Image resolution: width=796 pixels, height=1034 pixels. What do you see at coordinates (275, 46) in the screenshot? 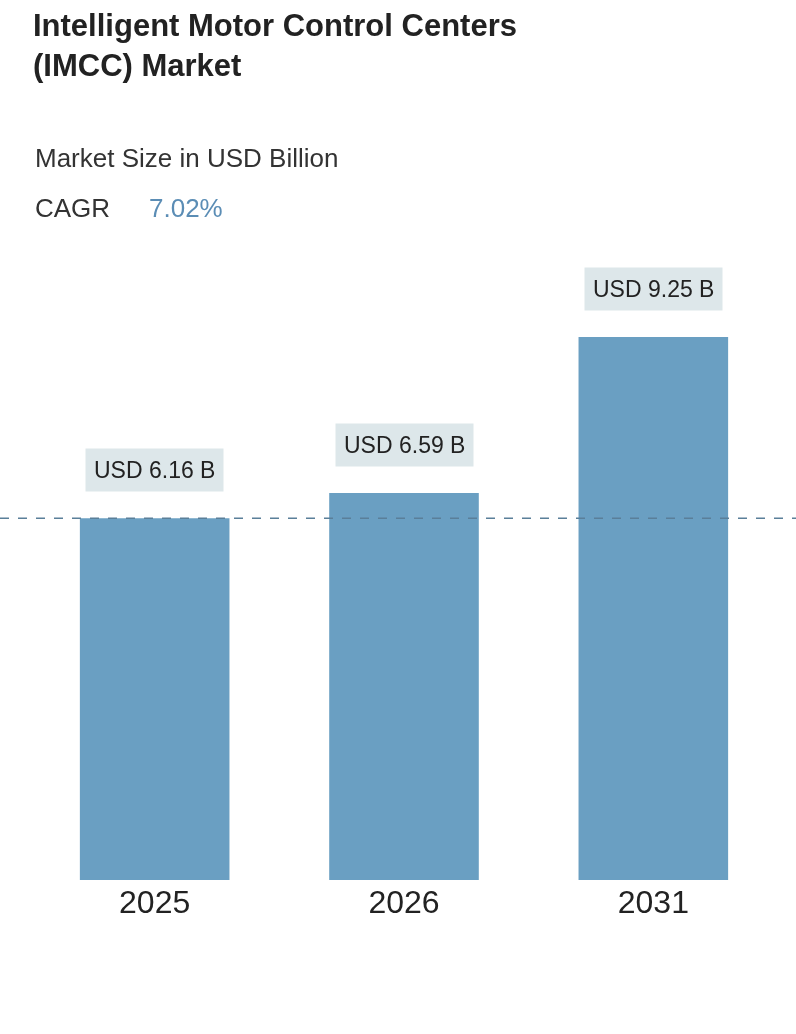
I see `chart-title: Intelligent Motor Control Centers (IMCC) Market` at bounding box center [275, 46].